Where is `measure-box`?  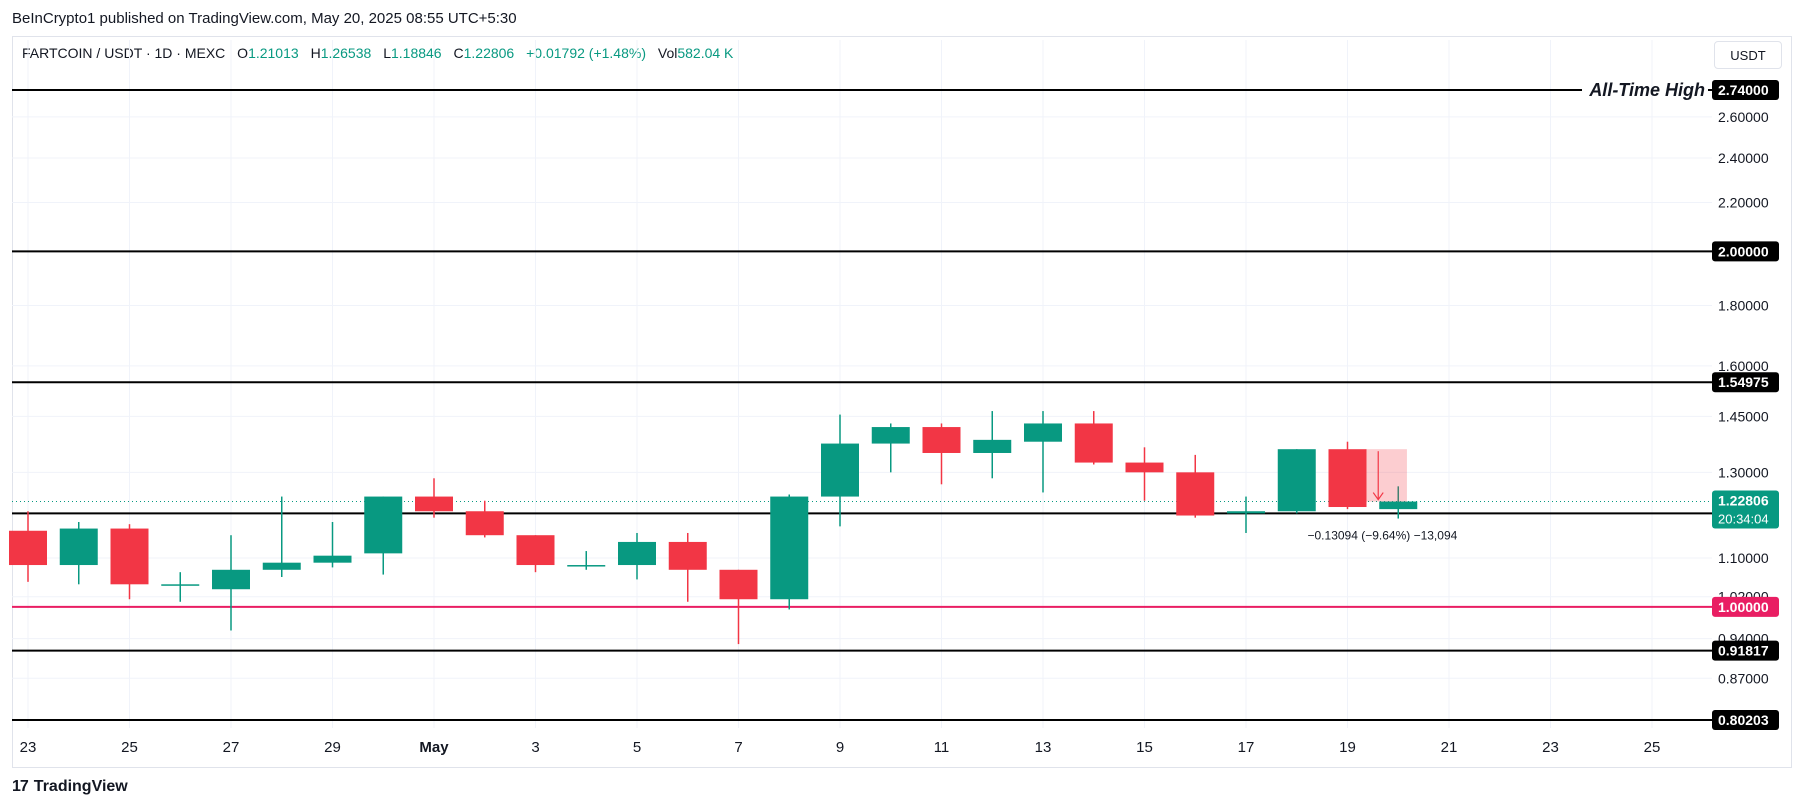 measure-box is located at coordinates (1386, 475).